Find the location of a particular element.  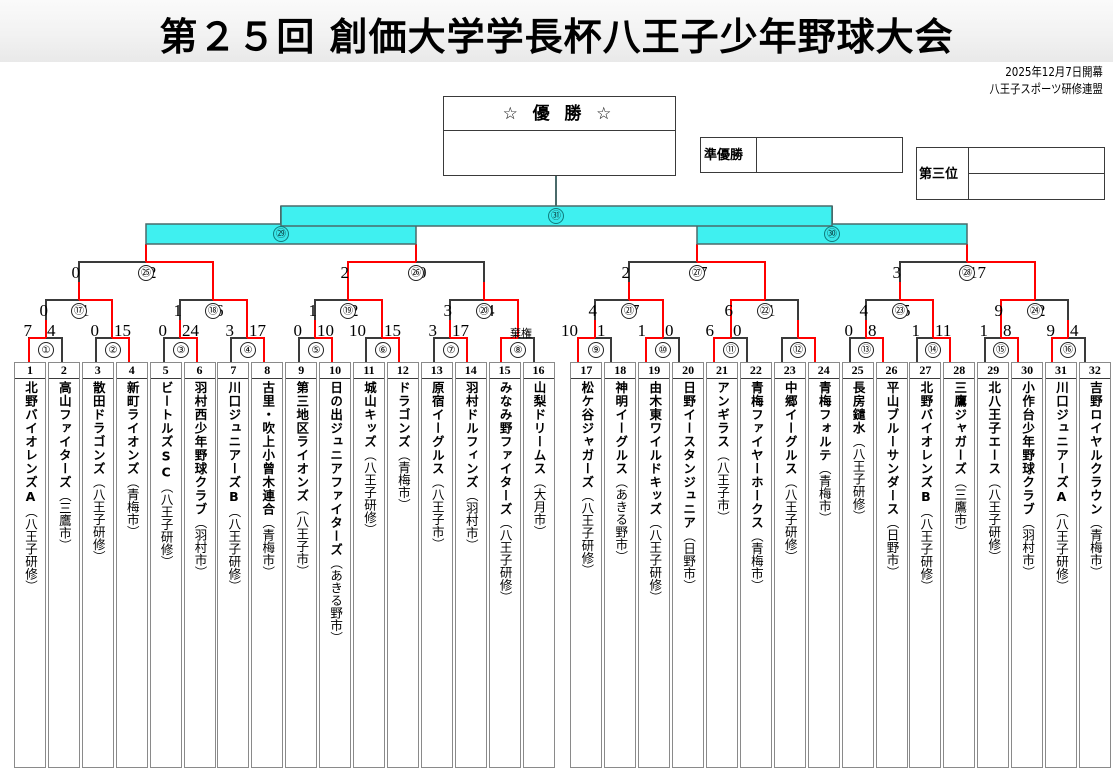

score-g6-left: 10 is located at coordinates (357, 330).